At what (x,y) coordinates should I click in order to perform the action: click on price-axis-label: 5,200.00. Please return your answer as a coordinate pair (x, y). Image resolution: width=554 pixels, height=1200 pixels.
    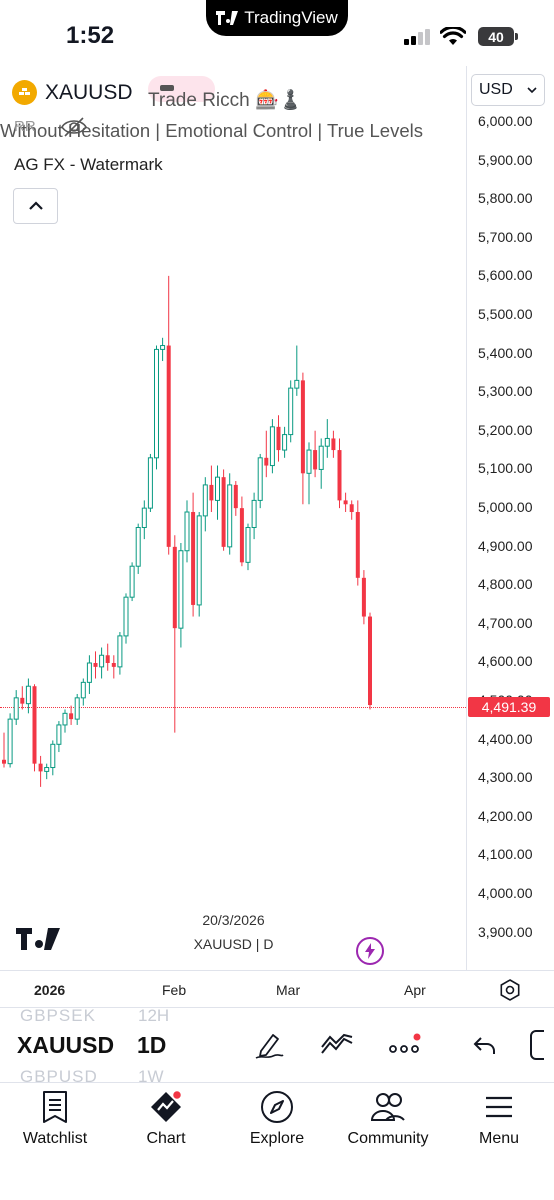
    Looking at the image, I should click on (505, 429).